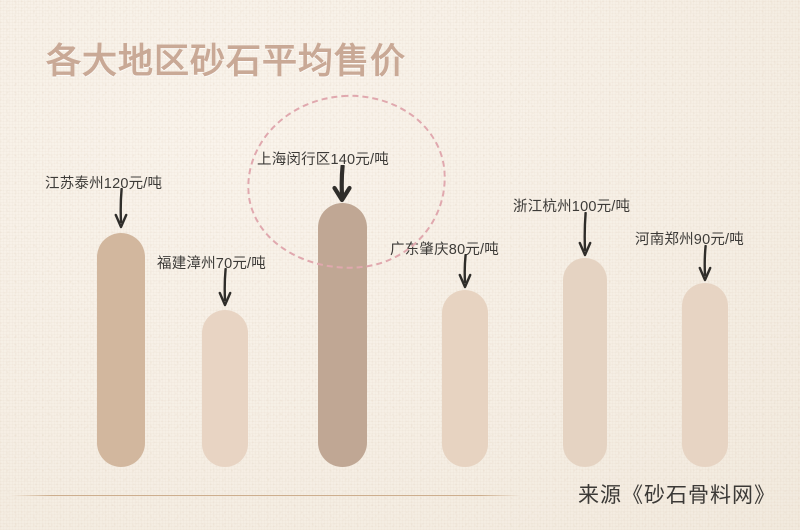  What do you see at coordinates (323, 160) in the screenshot?
I see `bar-label-3: 上海闵行区140元/吨` at bounding box center [323, 160].